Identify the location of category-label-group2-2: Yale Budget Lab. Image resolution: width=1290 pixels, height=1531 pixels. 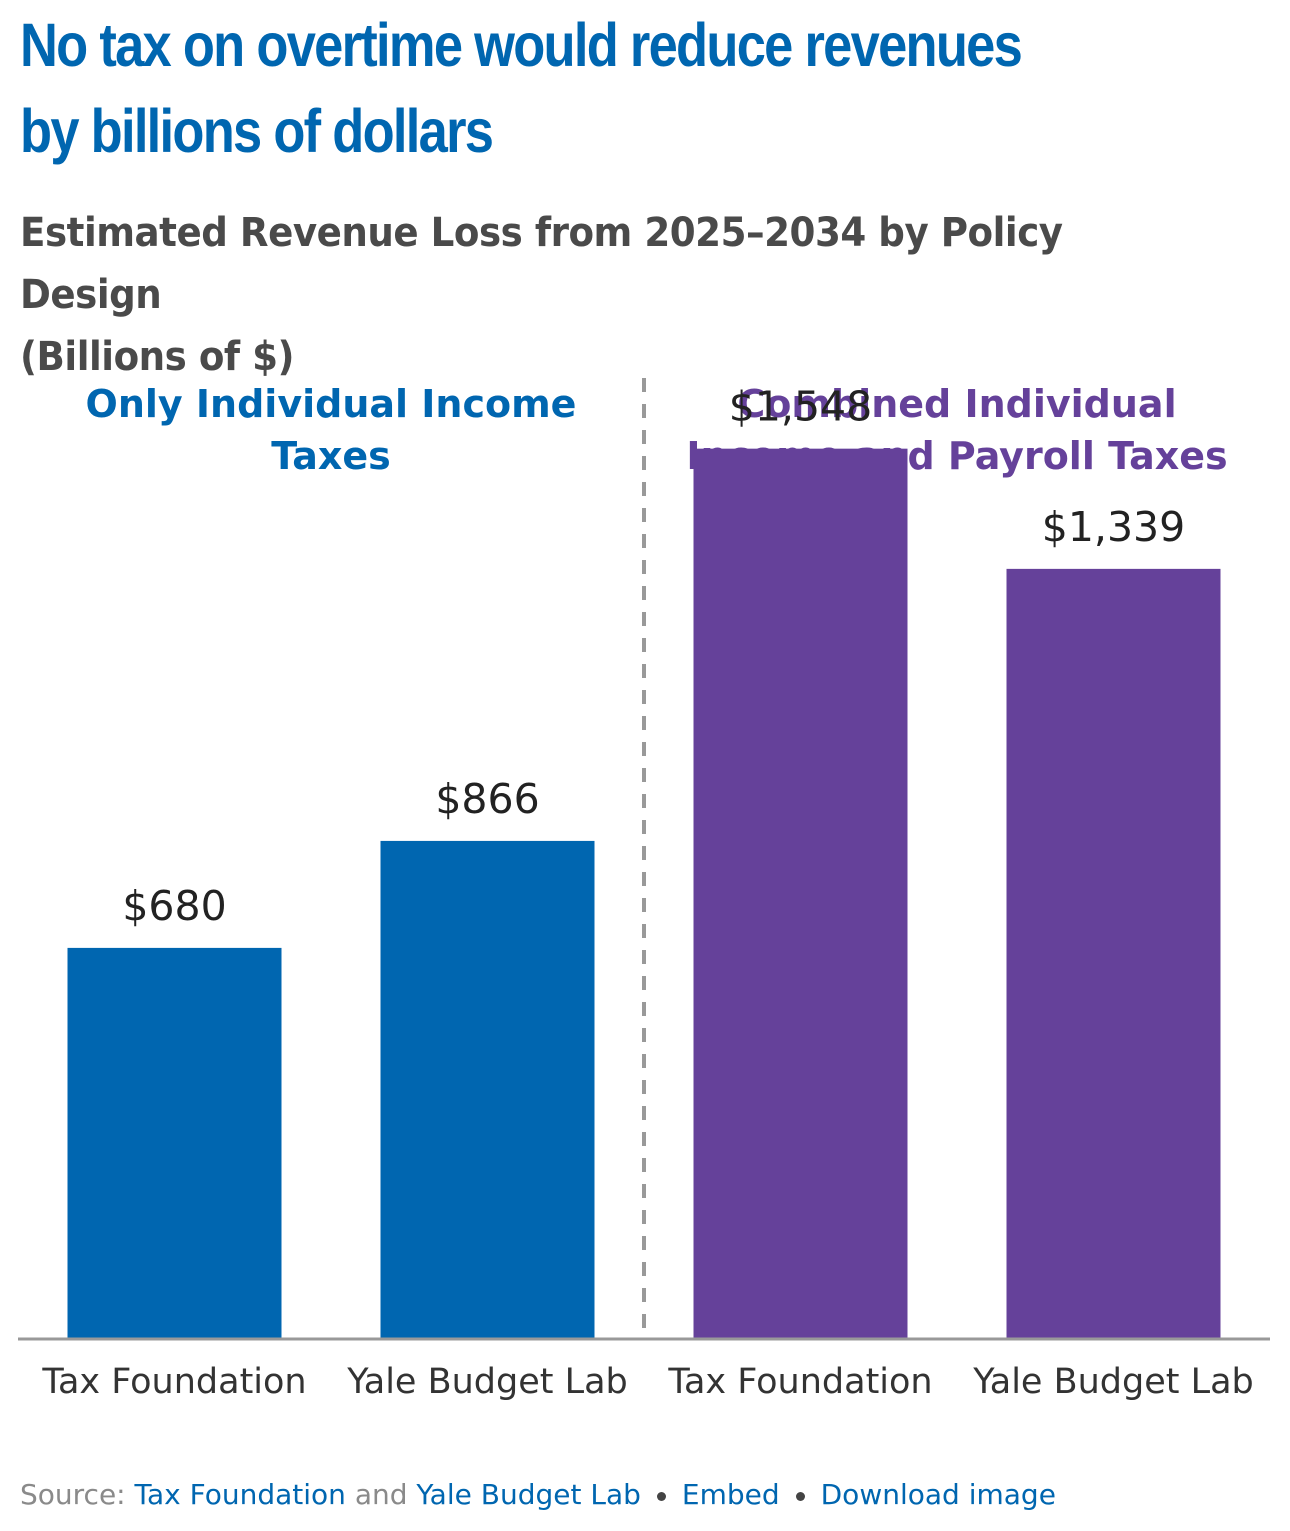
(1113, 1382).